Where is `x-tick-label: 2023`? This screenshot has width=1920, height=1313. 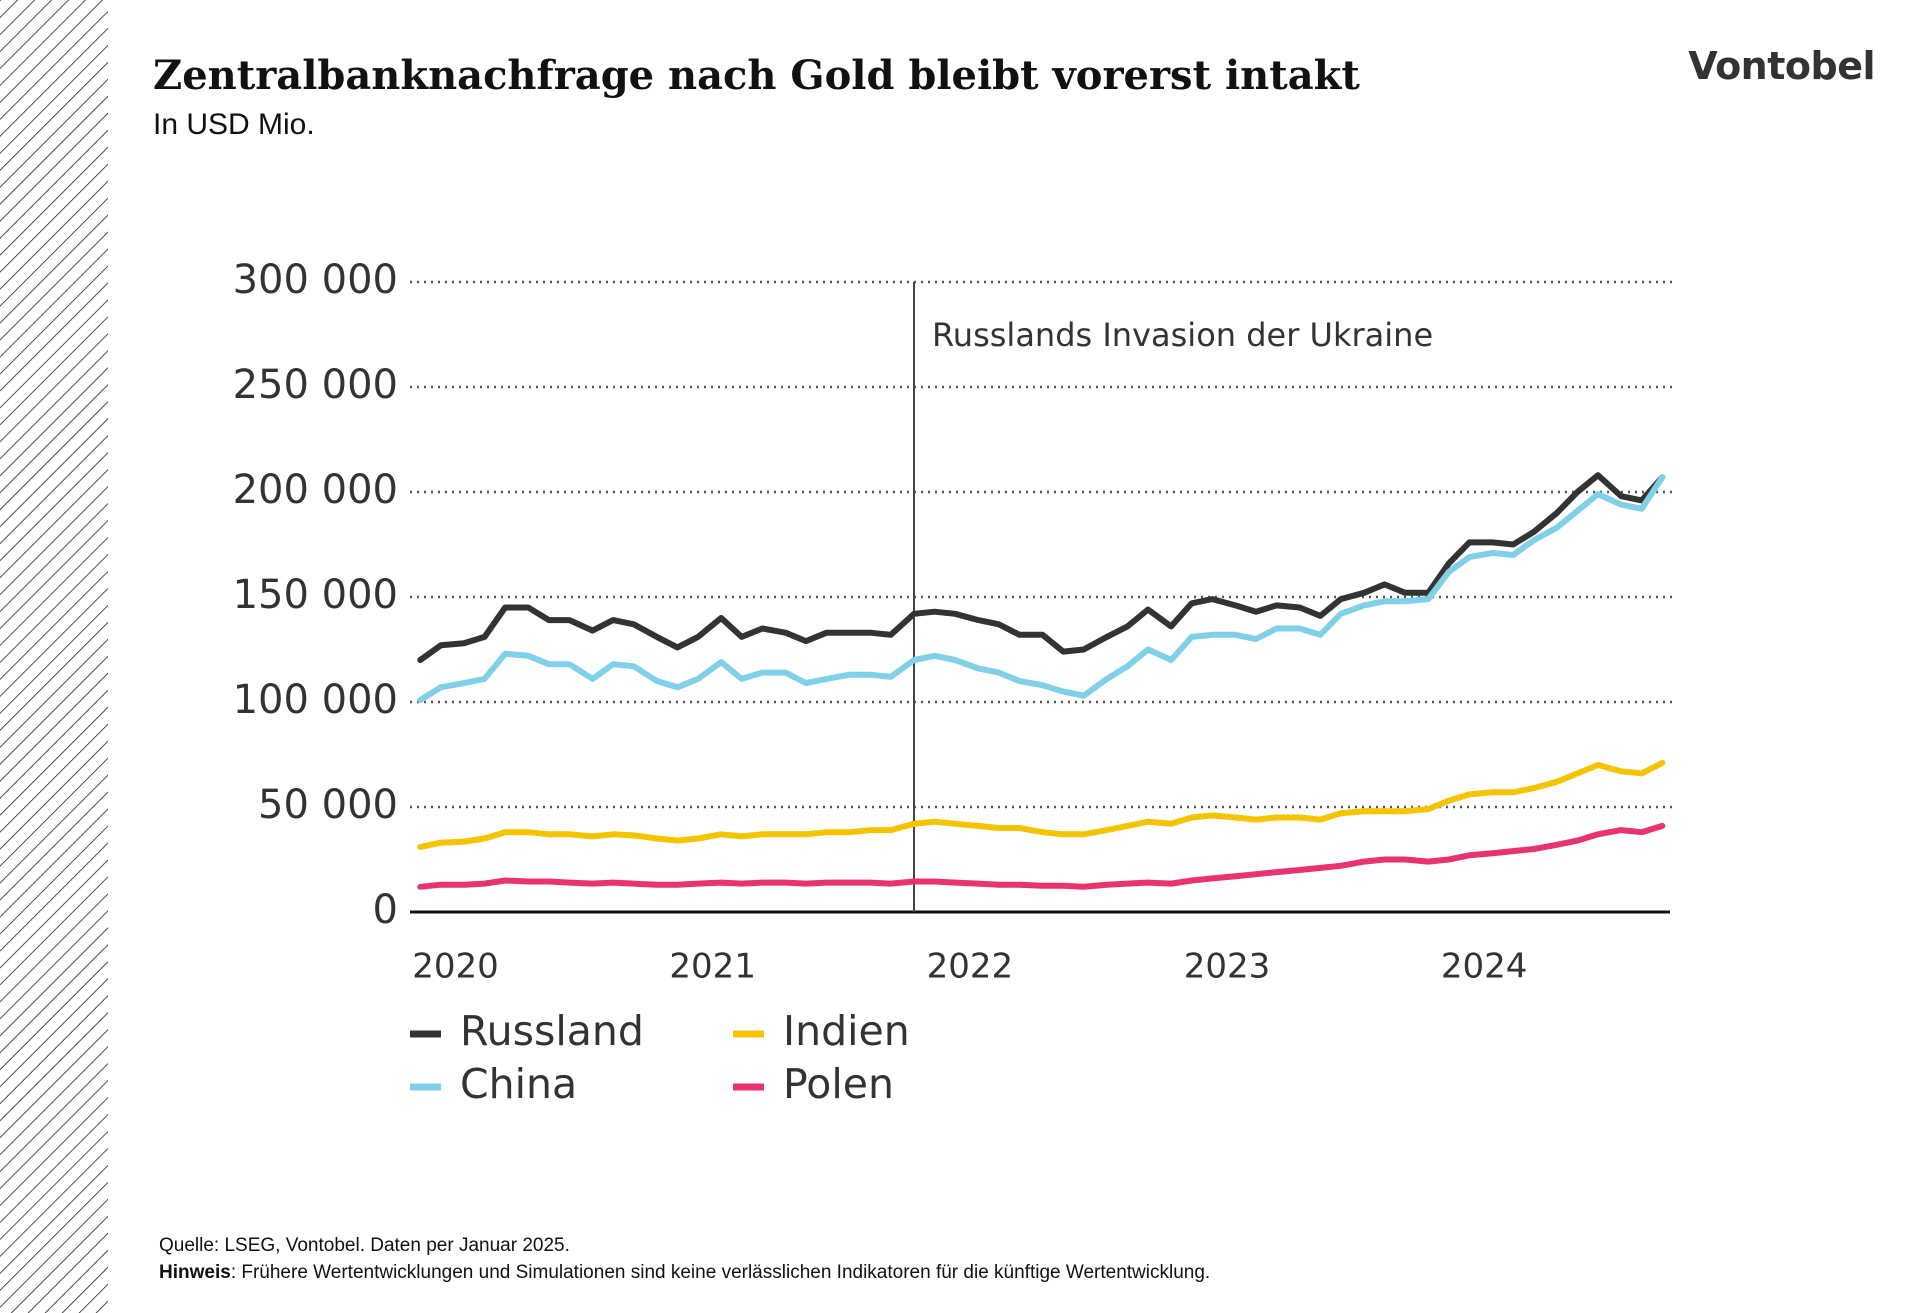 x-tick-label: 2023 is located at coordinates (1227, 967).